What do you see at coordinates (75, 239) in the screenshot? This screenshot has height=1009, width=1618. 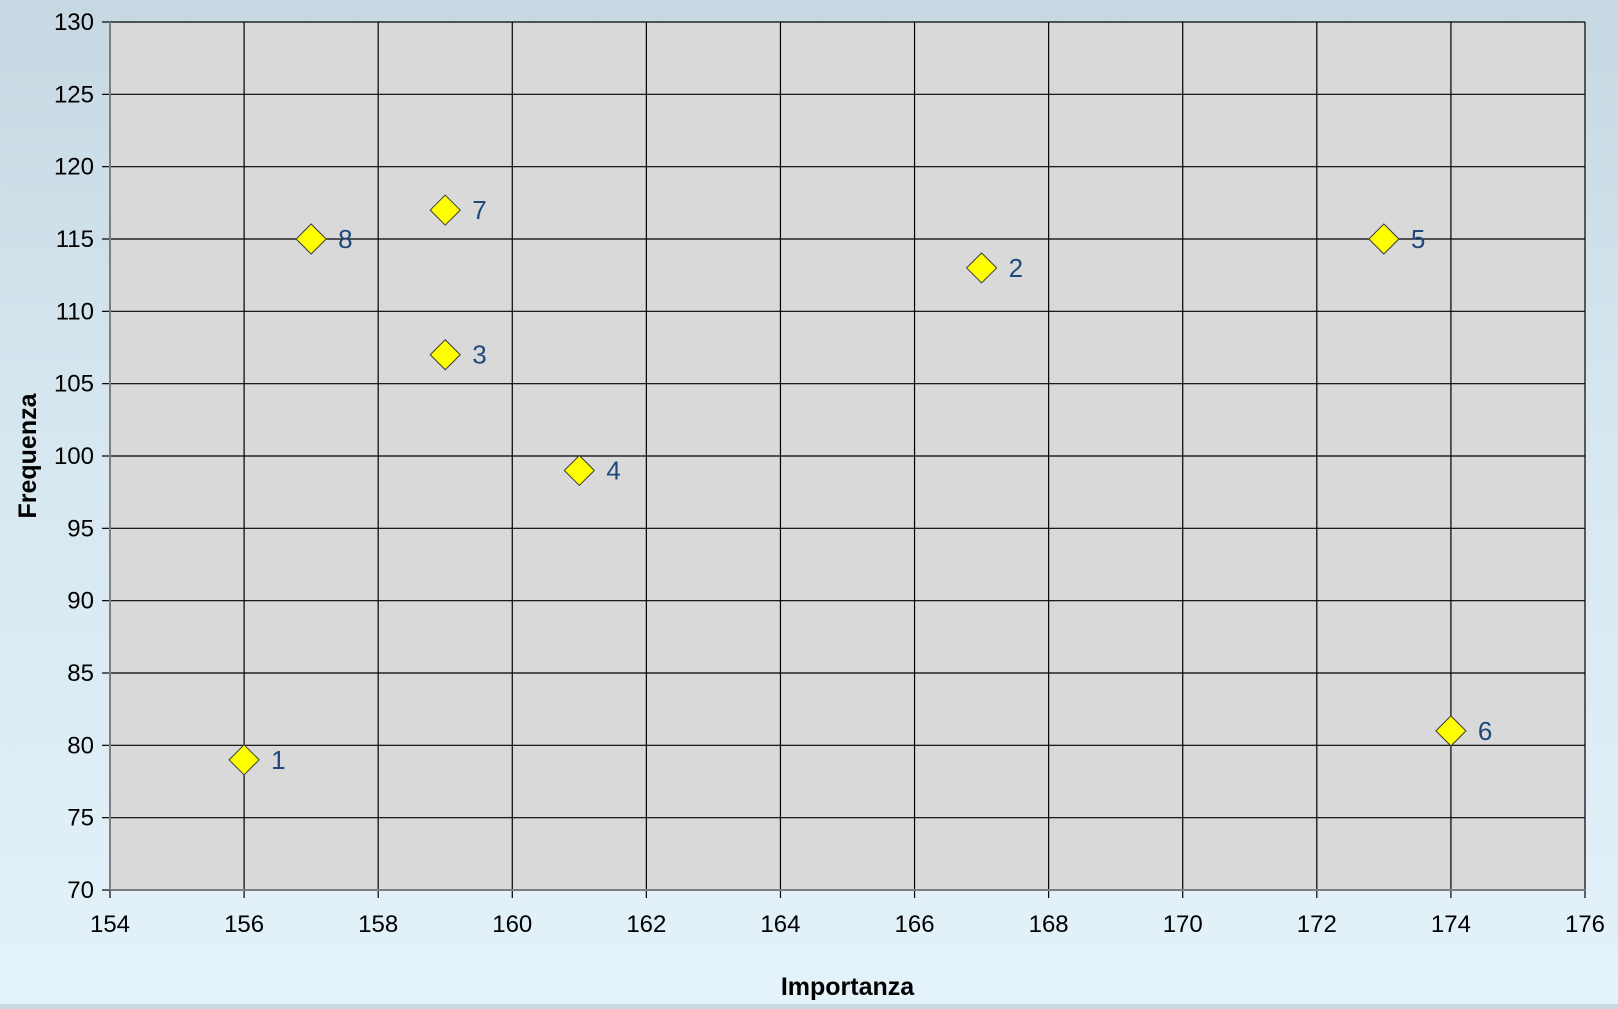 I see `y-tick-label: 115` at bounding box center [75, 239].